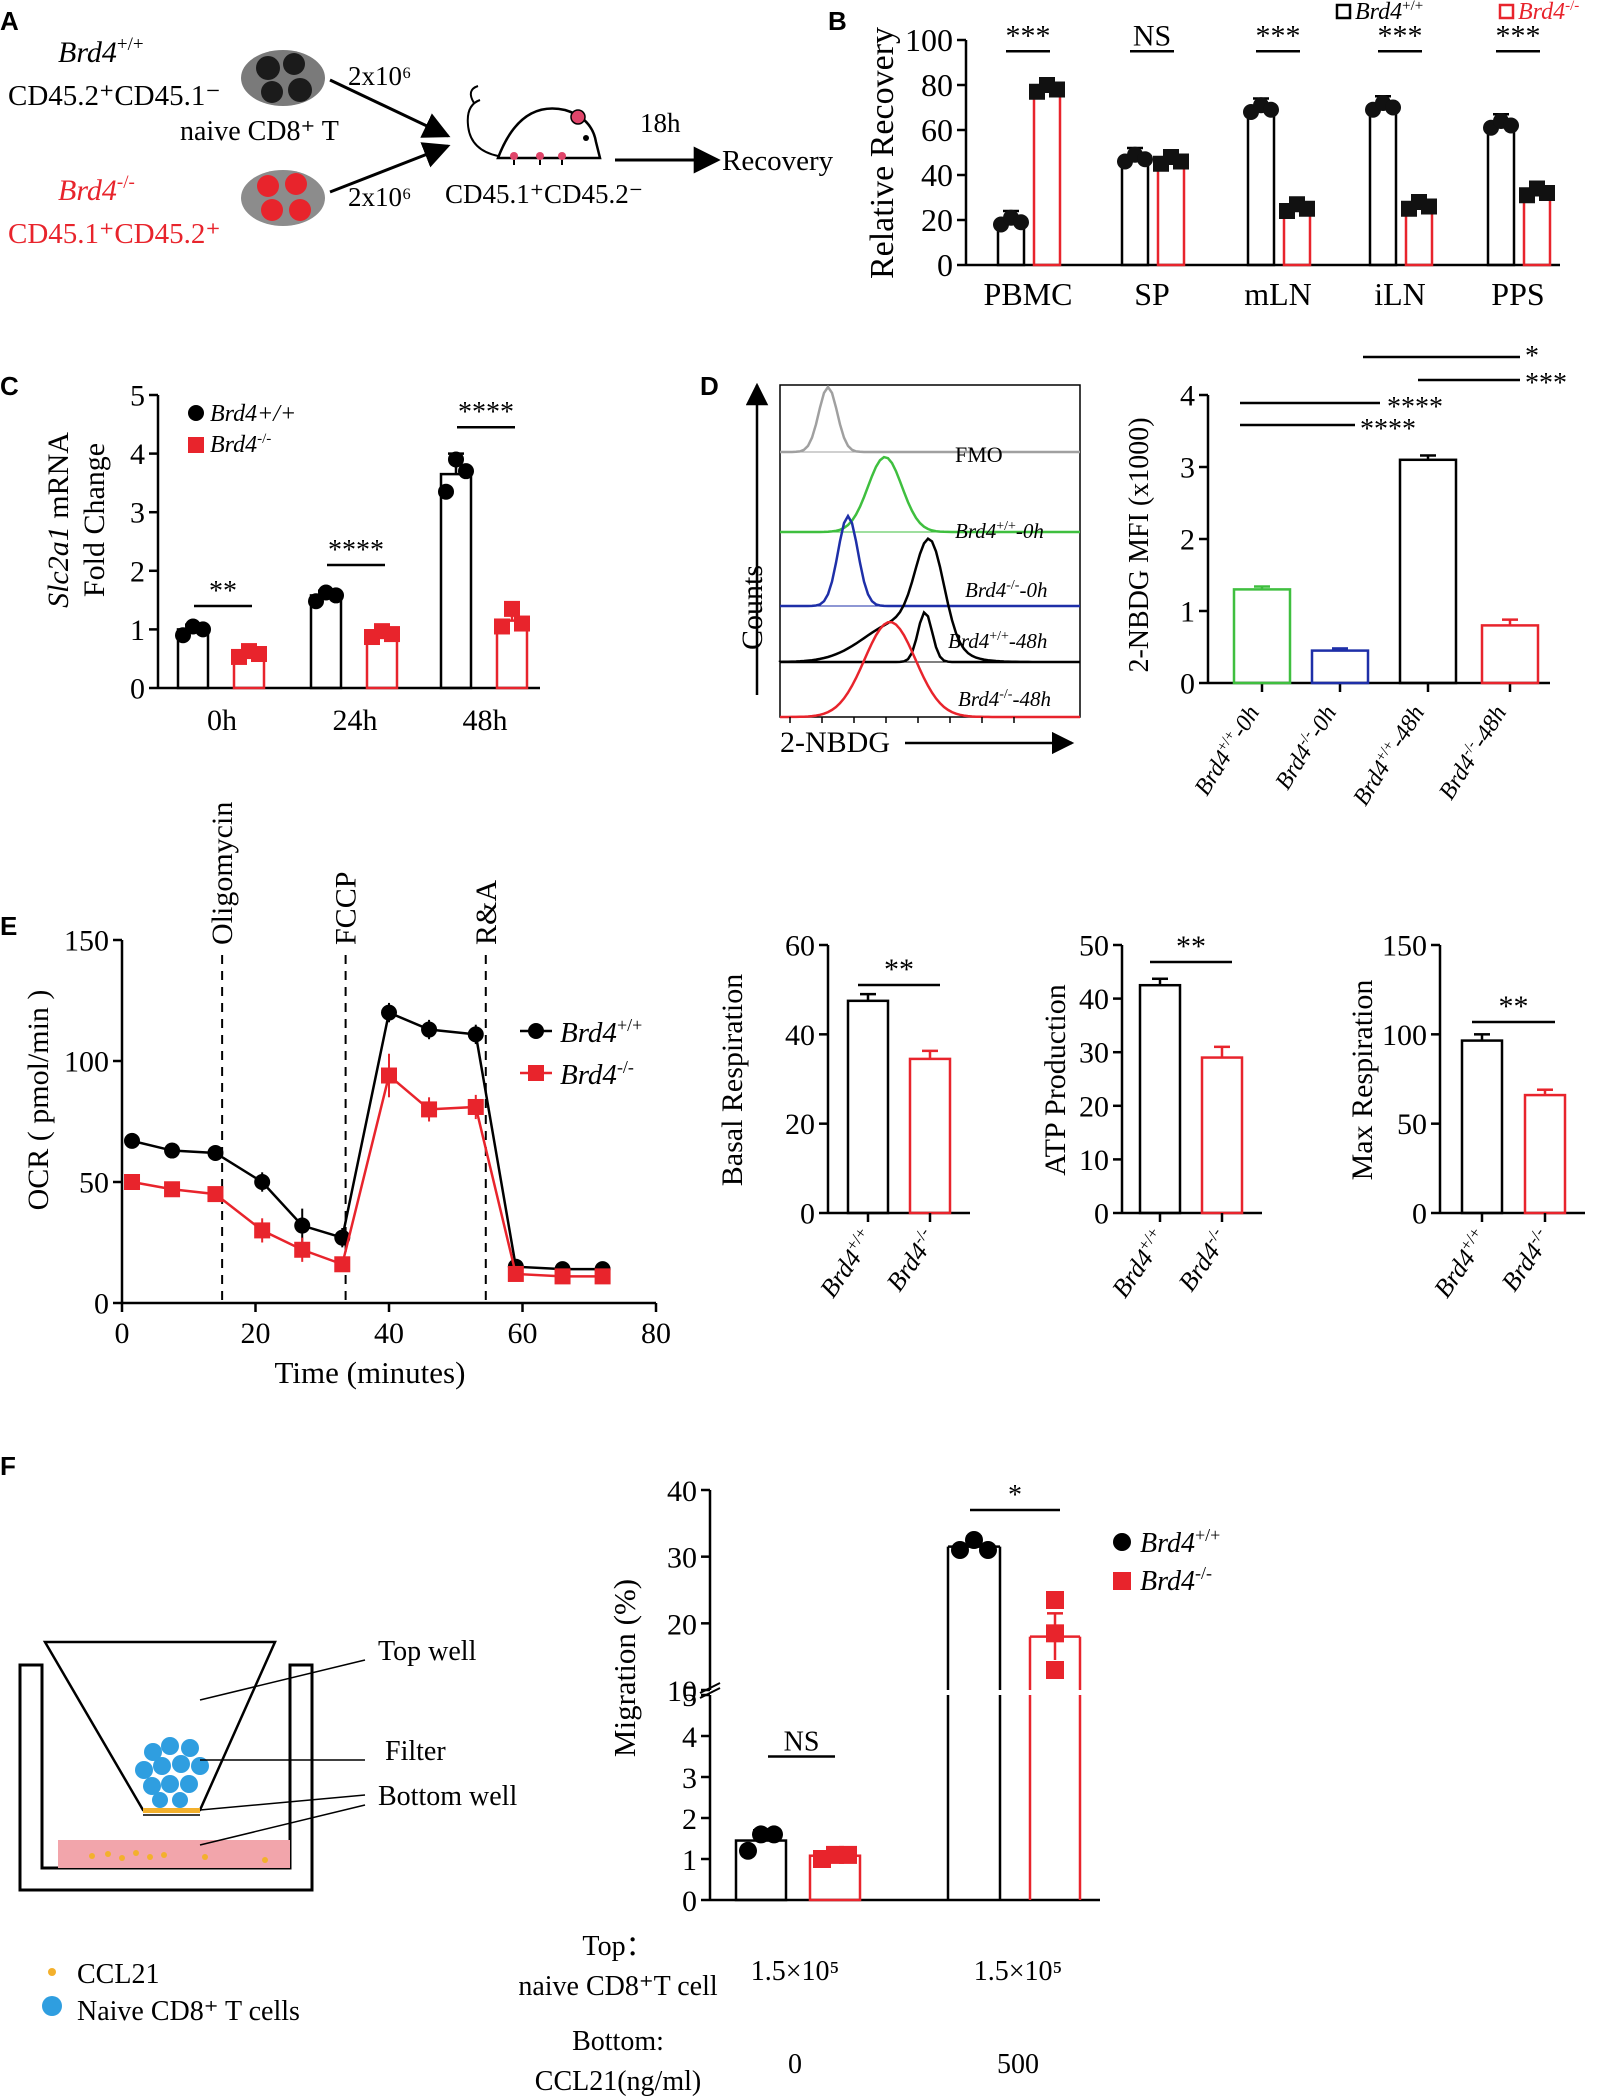 The width and height of the screenshot is (1601, 2100). I want to click on panel-f-ylabel: Migration (%), so click(624, 1668).